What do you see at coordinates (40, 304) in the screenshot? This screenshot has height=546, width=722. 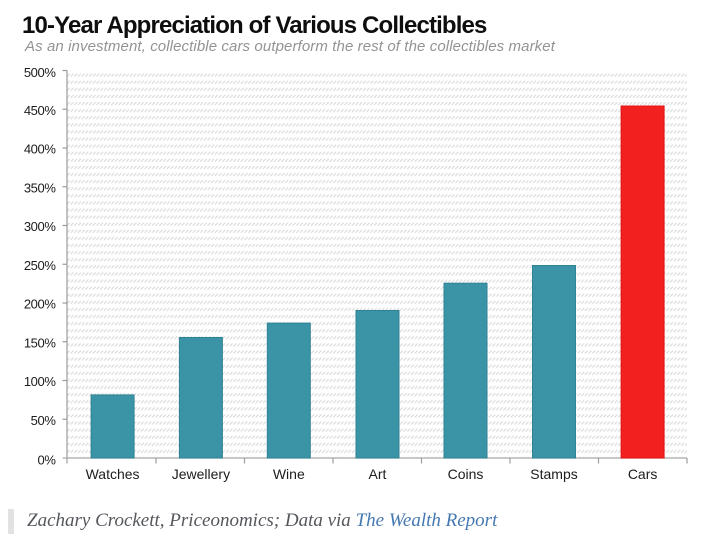 I see `svg-text: 200%` at bounding box center [40, 304].